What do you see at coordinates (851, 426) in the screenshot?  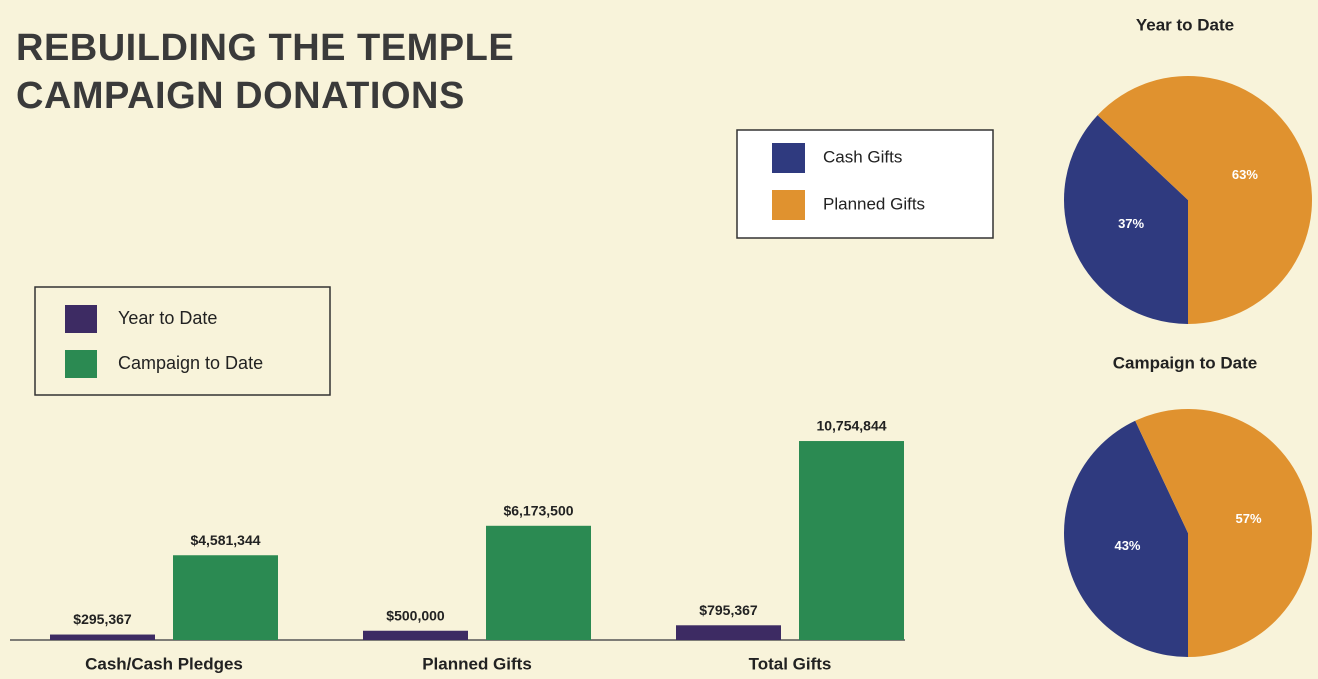 I see `data-label: 10,754,844` at bounding box center [851, 426].